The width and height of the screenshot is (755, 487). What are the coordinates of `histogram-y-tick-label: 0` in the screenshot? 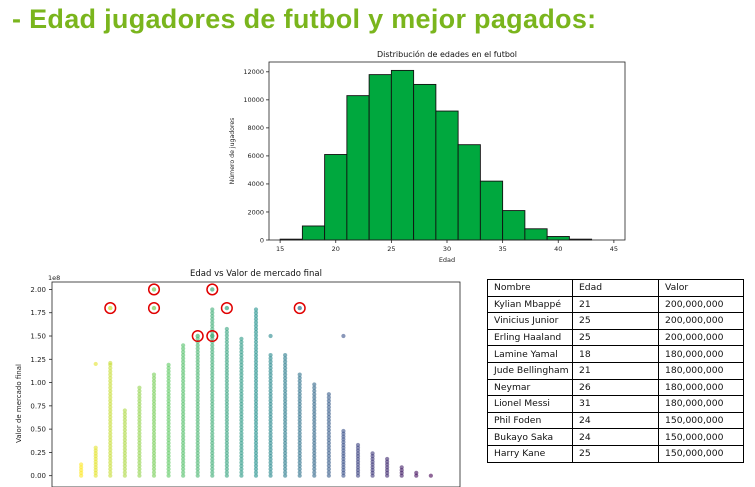 It's located at (262, 240).